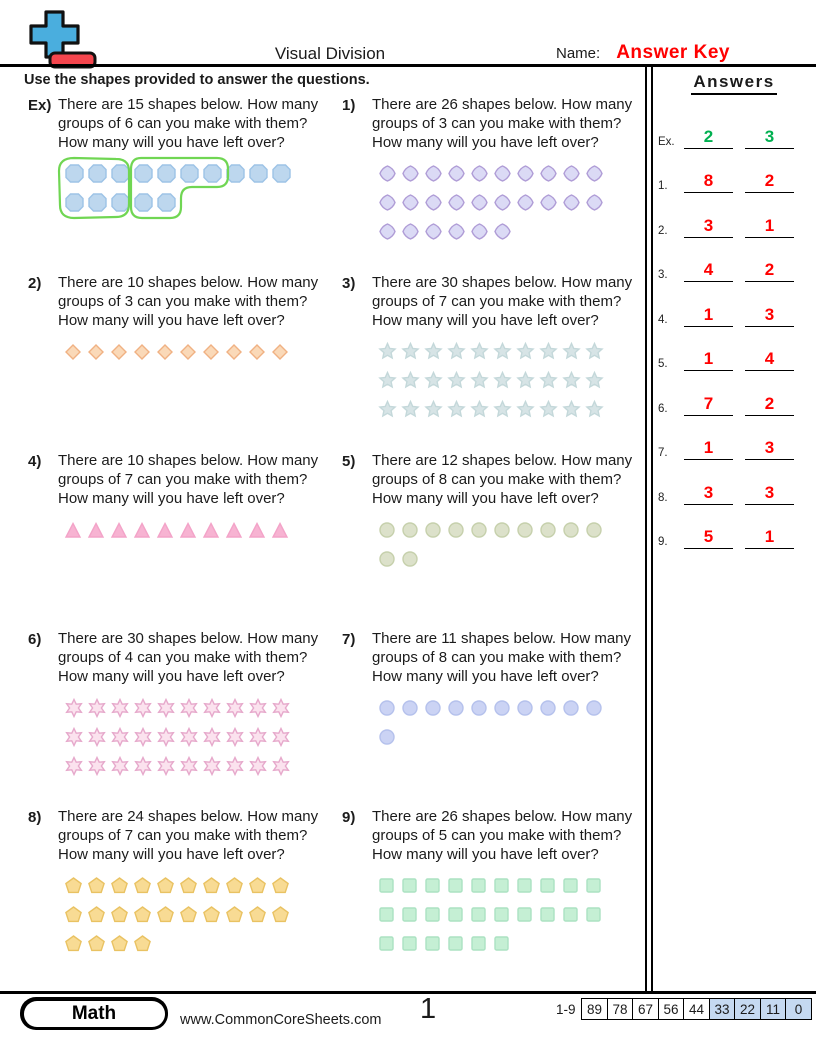  I want to click on question-text-line: There are 12 shapes below. How many, so click(502, 460).